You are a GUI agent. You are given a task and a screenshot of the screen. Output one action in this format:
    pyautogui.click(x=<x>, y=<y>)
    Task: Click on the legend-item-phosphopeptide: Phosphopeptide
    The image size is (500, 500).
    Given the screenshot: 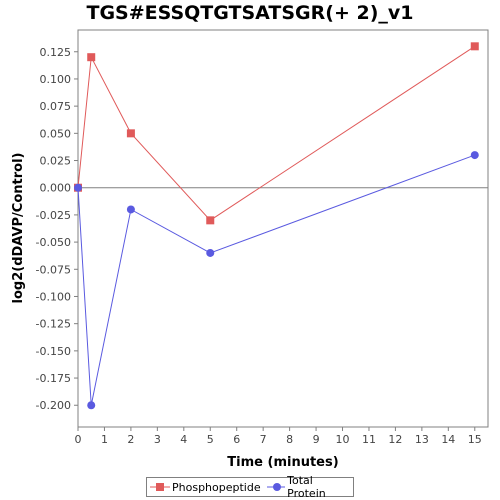 What is the action you would take?
    pyautogui.click(x=205, y=487)
    